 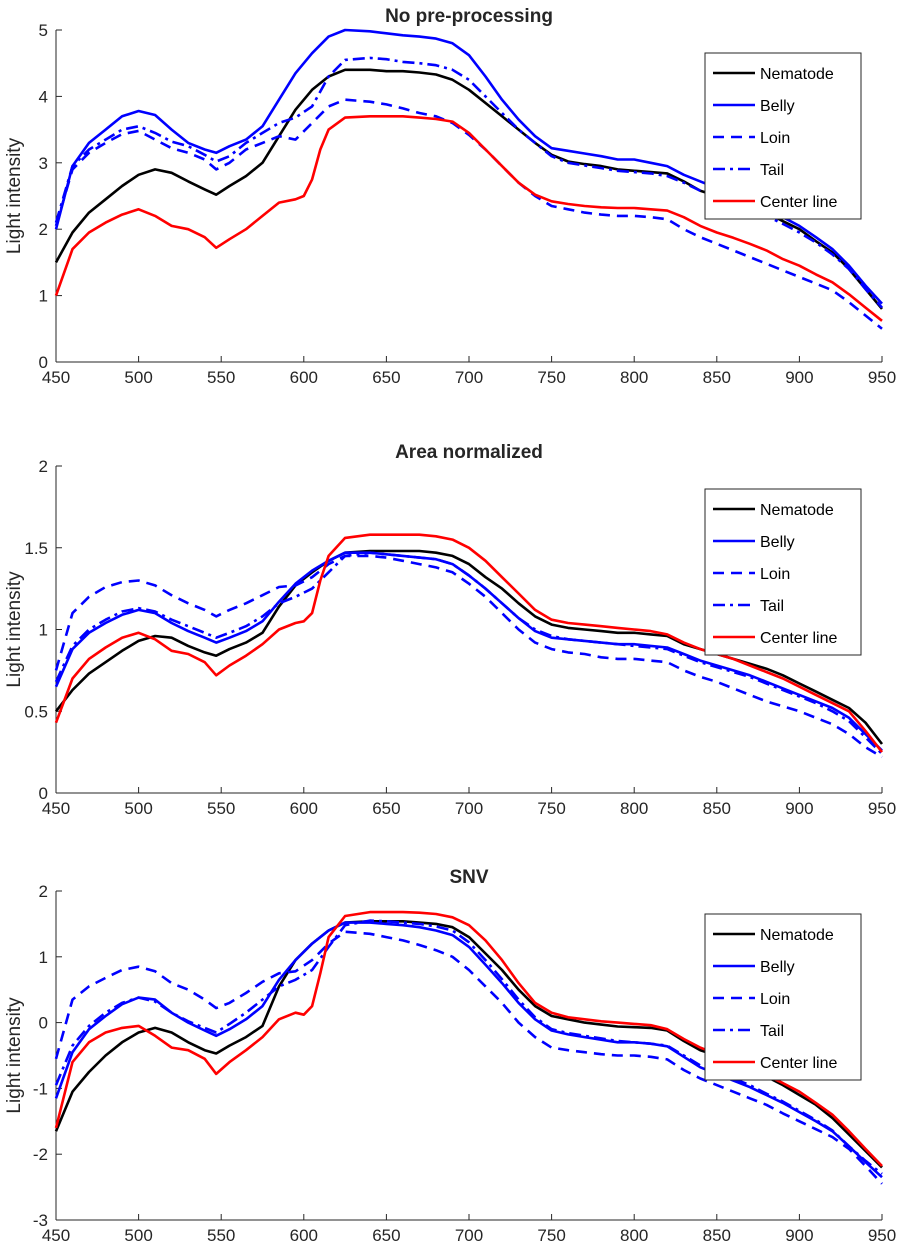 What do you see at coordinates (469, 452) in the screenshot?
I see `chart-title: Area normalized` at bounding box center [469, 452].